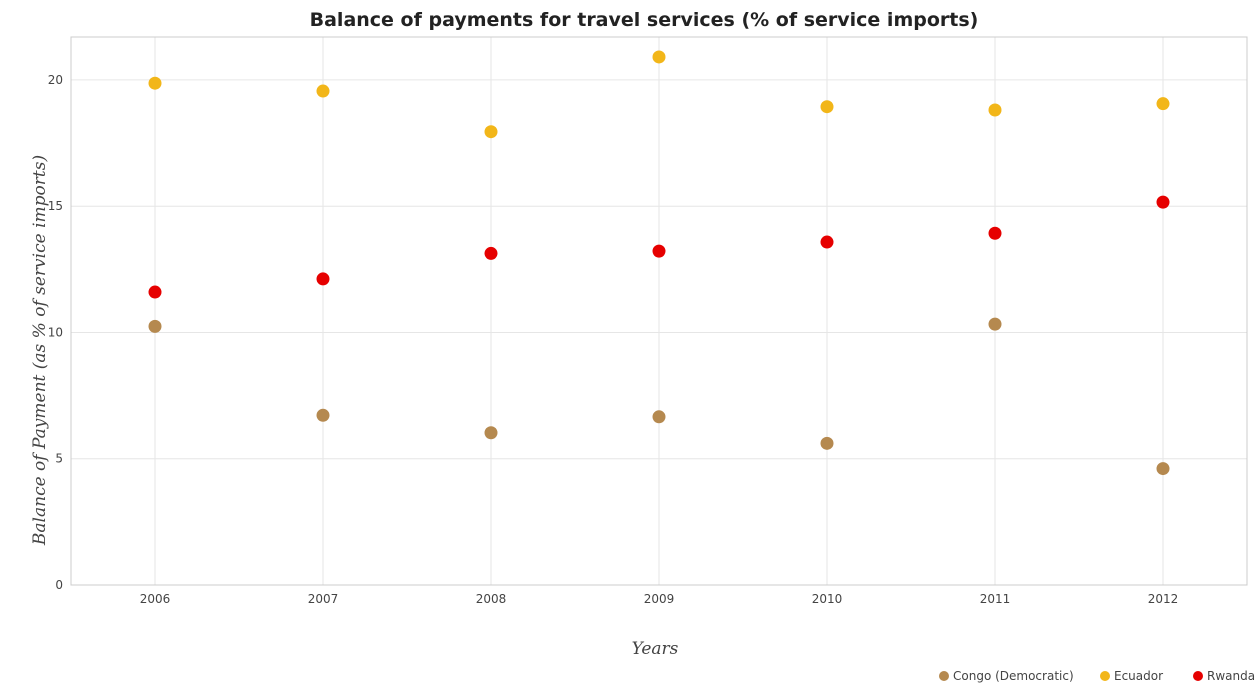 The image size is (1259, 700). What do you see at coordinates (323, 599) in the screenshot?
I see `x-tick-label: 2007` at bounding box center [323, 599].